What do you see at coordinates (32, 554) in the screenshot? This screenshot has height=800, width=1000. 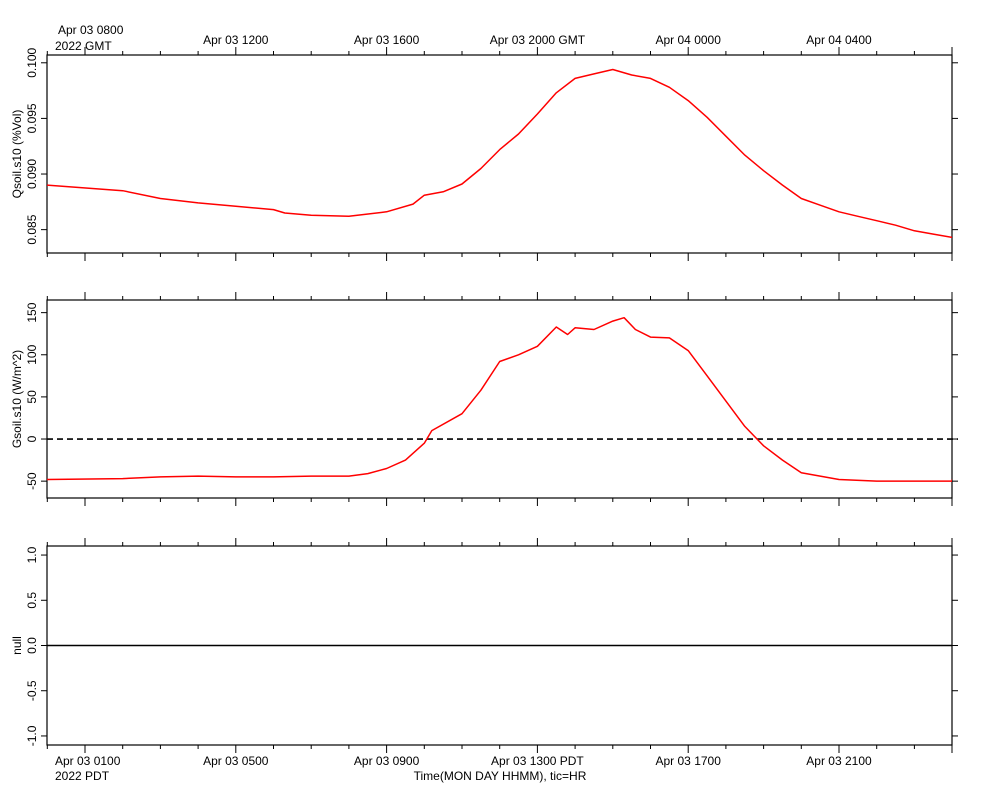 I see `y-tick-label: 1.0` at bounding box center [32, 554].